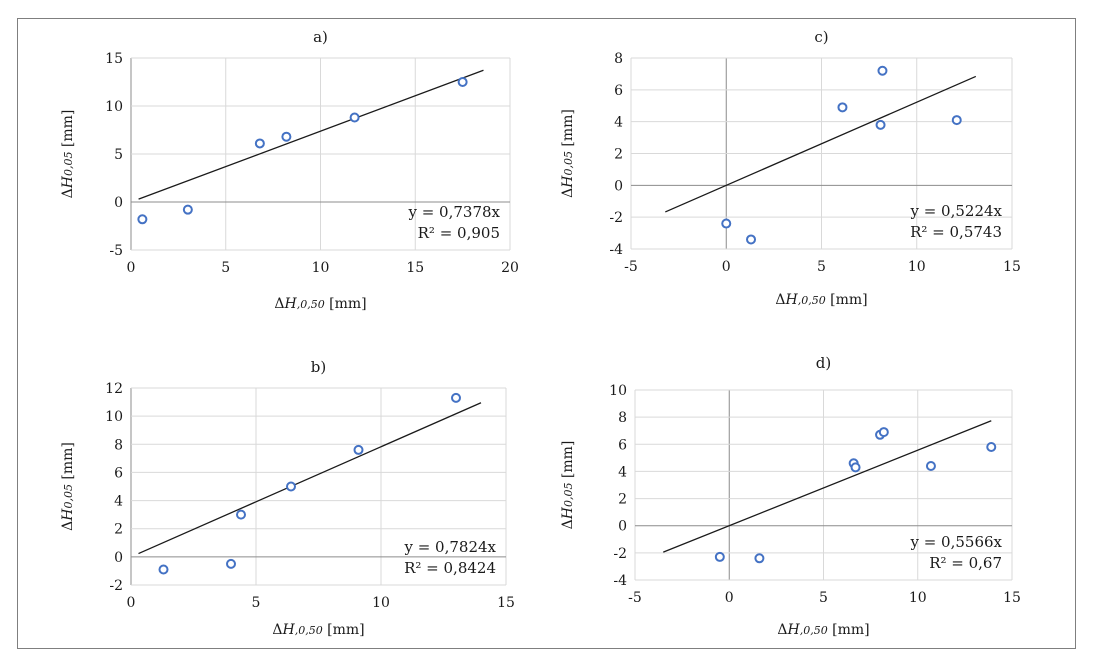  Describe the element at coordinates (320, 37) in the screenshot. I see `panel-title: a)` at that location.